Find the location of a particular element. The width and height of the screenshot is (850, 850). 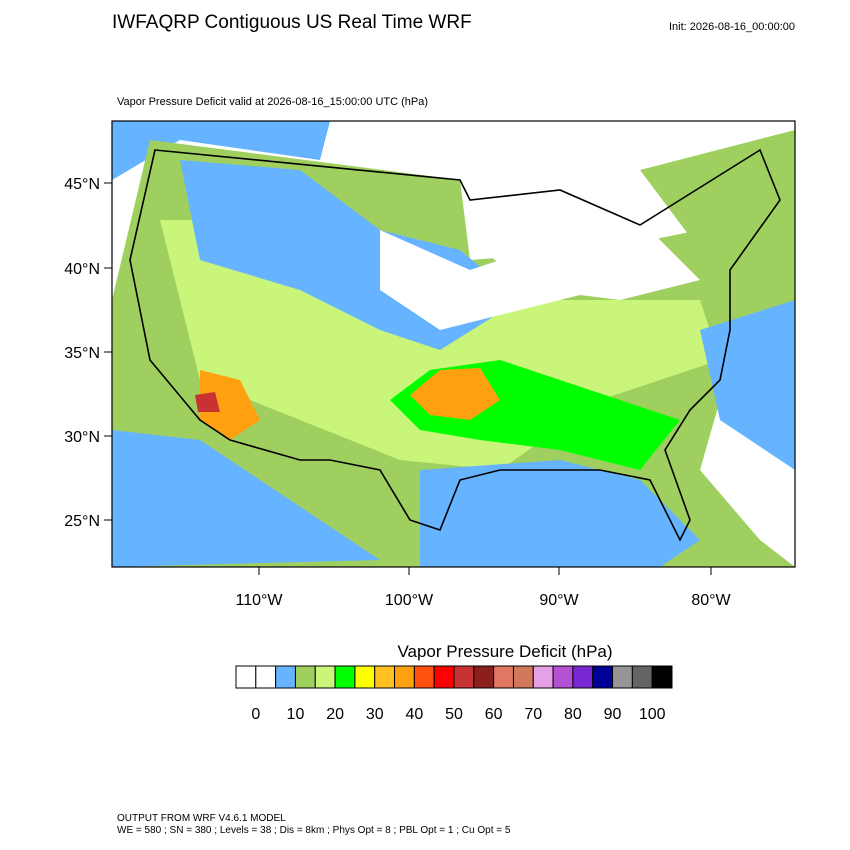

footer-line: OUTPUT FROM WRF V4.6.1 MODEL is located at coordinates (201, 818).